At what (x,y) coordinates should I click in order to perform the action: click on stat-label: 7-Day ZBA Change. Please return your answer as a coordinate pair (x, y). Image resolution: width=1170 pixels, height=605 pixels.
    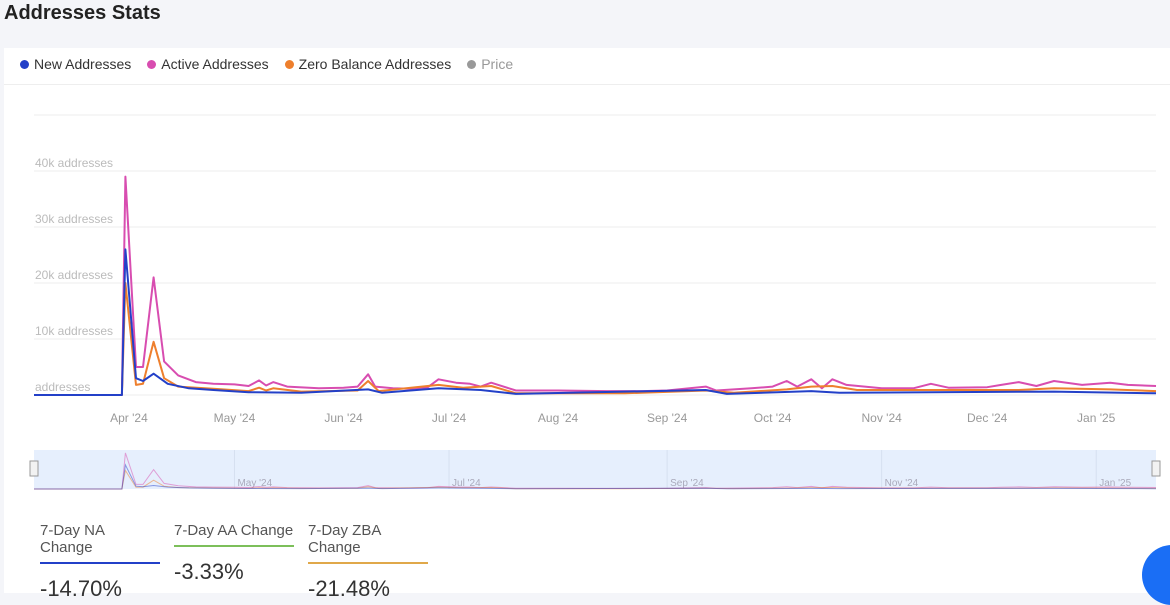
    Looking at the image, I should click on (368, 543).